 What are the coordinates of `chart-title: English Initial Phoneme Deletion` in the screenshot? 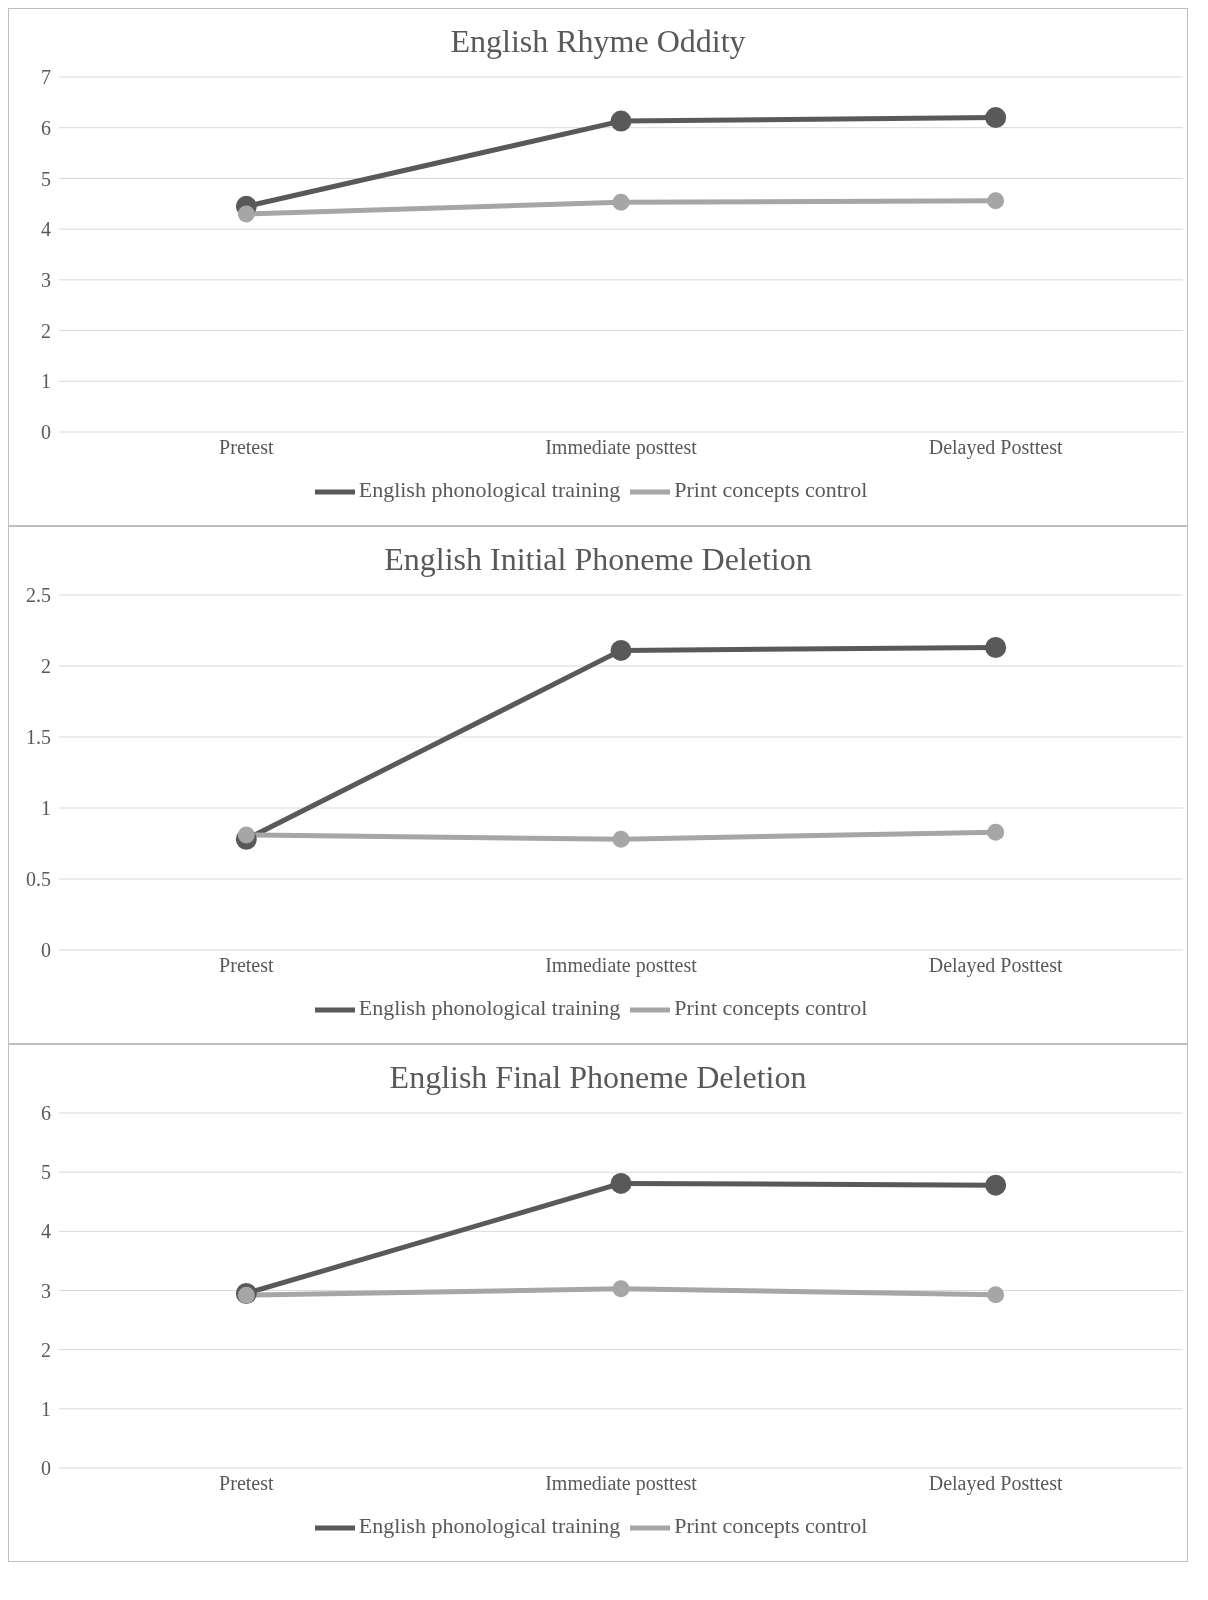 It's located at (598, 559).